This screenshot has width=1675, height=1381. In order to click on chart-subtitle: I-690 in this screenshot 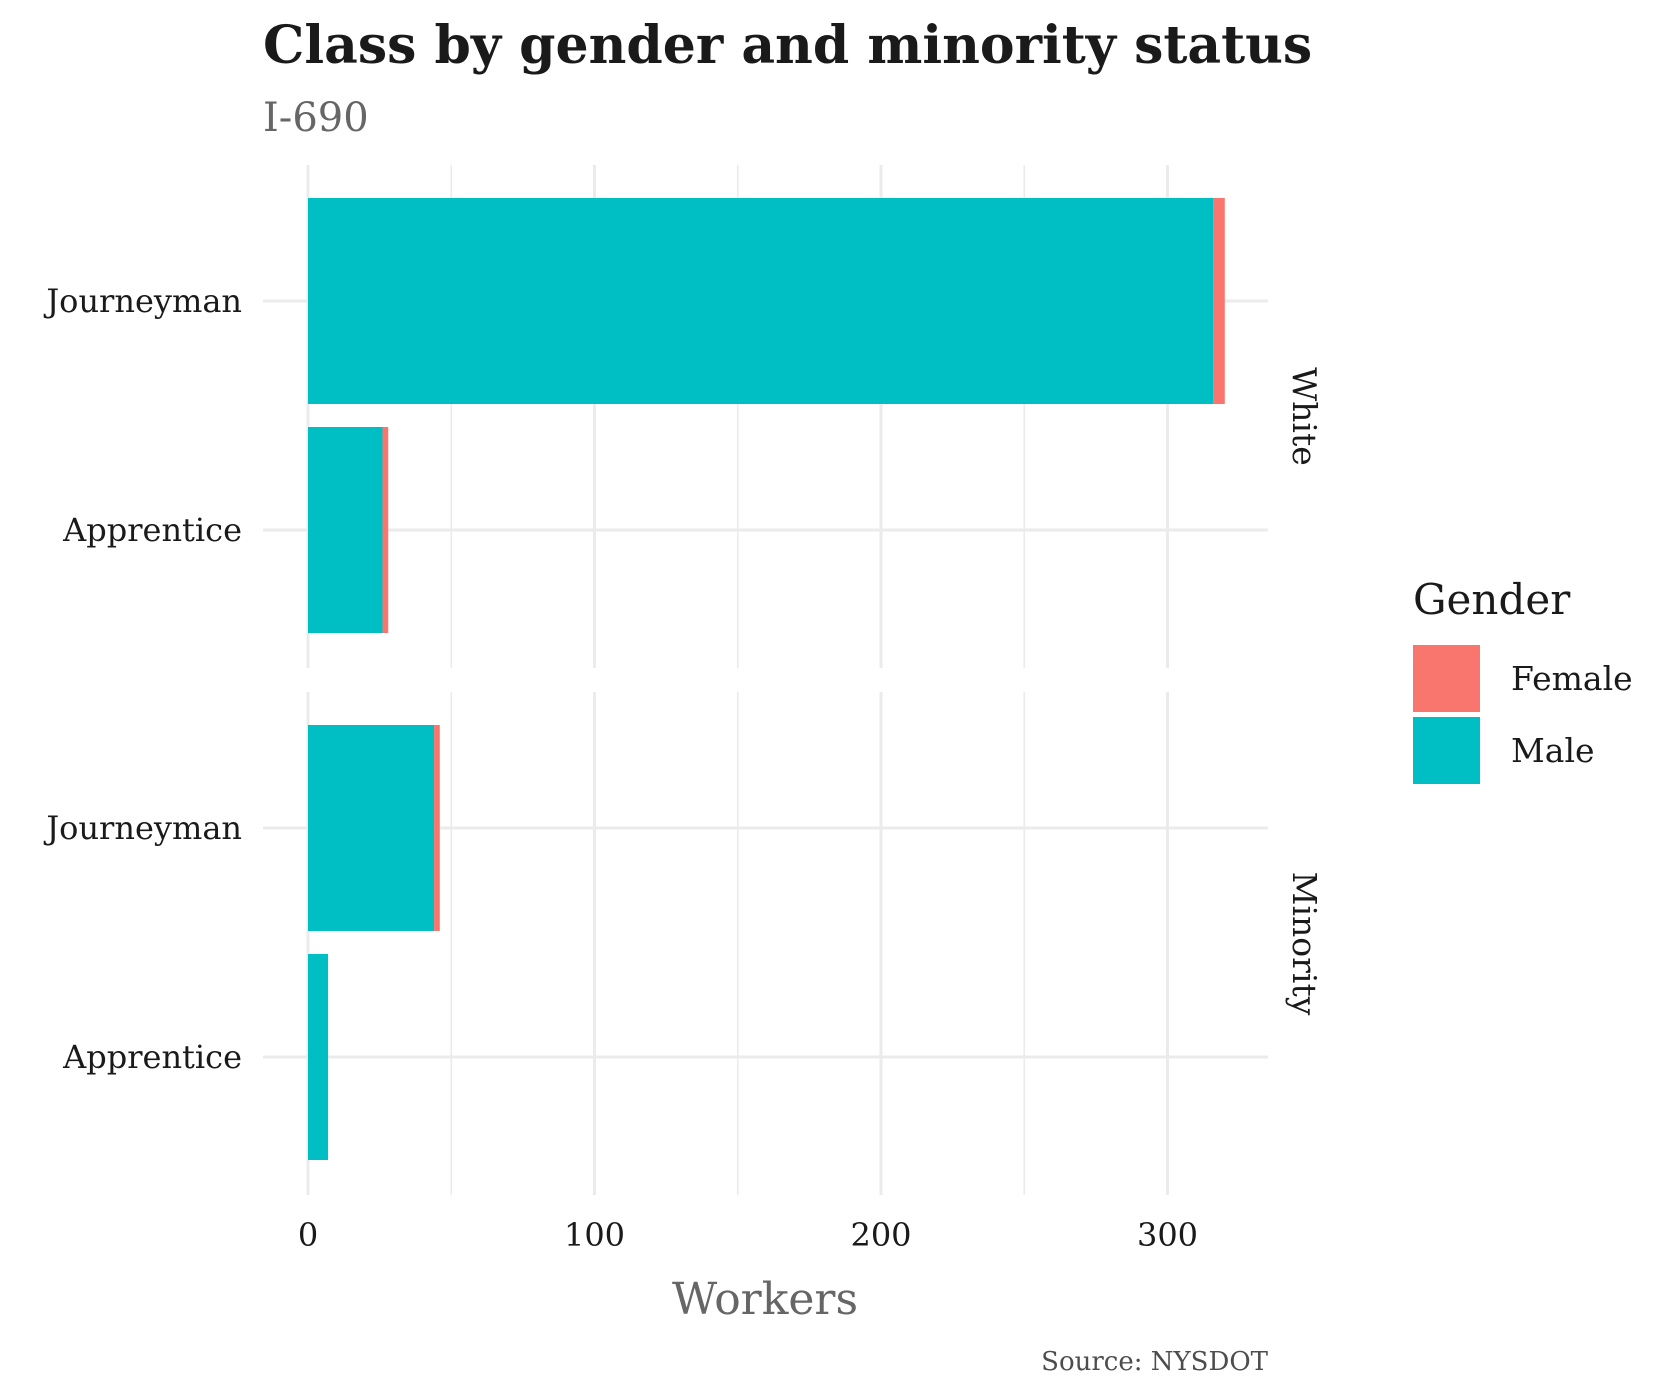, I will do `click(316, 118)`.